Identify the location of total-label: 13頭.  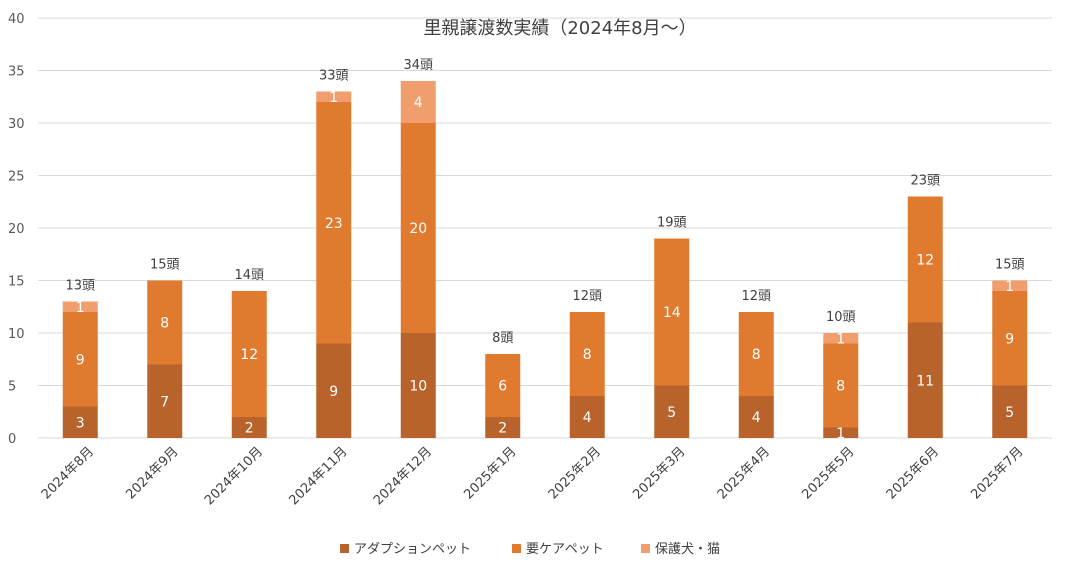
(80, 286).